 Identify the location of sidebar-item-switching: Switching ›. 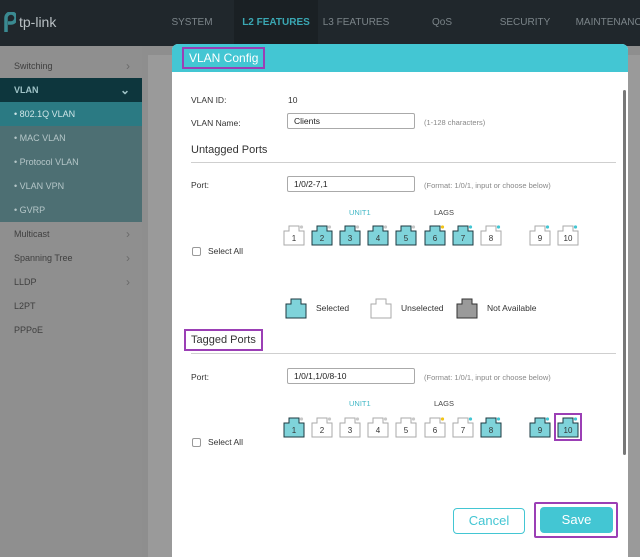
(71, 66).